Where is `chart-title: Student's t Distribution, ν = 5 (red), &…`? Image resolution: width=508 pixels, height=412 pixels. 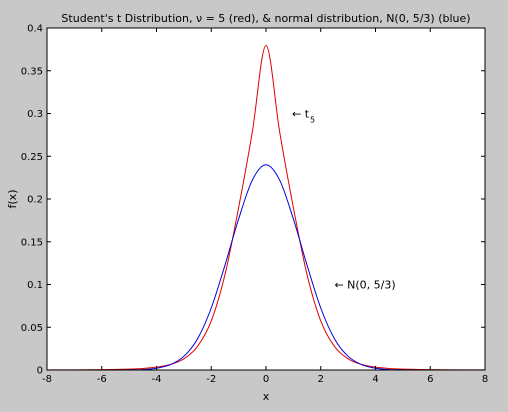
chart-title: Student's t Distribution, ν = 5 (red), &… is located at coordinates (265, 18).